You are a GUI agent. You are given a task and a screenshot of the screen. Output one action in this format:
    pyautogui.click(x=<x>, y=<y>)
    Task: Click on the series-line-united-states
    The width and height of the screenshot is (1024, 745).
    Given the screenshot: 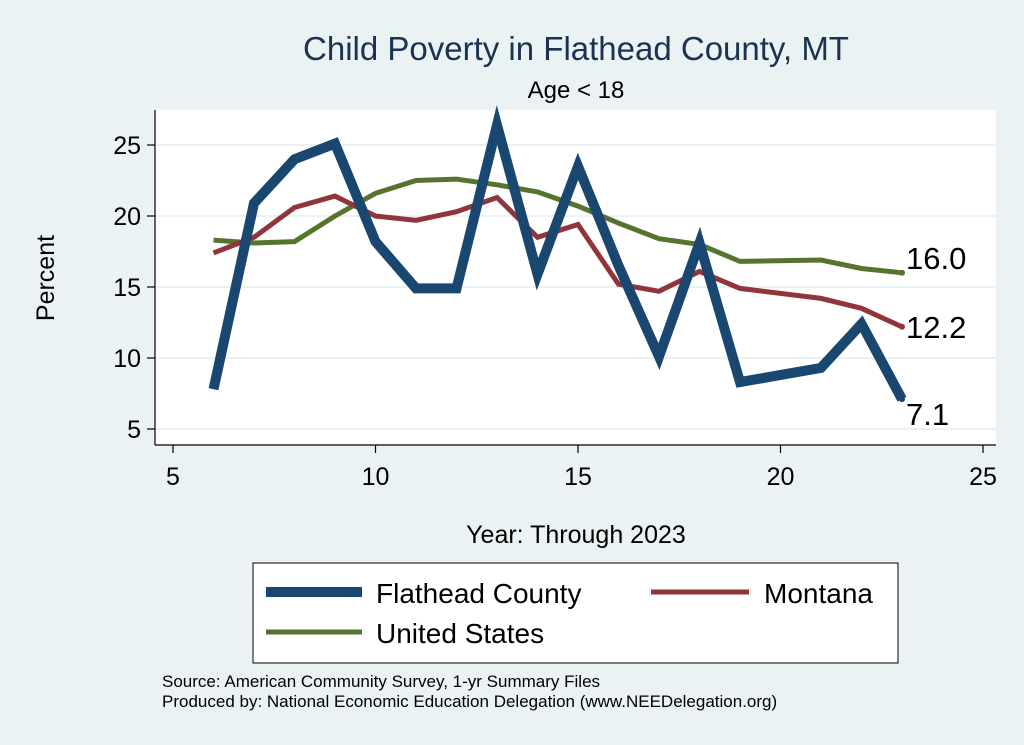 What is the action you would take?
    pyautogui.click(x=558, y=226)
    